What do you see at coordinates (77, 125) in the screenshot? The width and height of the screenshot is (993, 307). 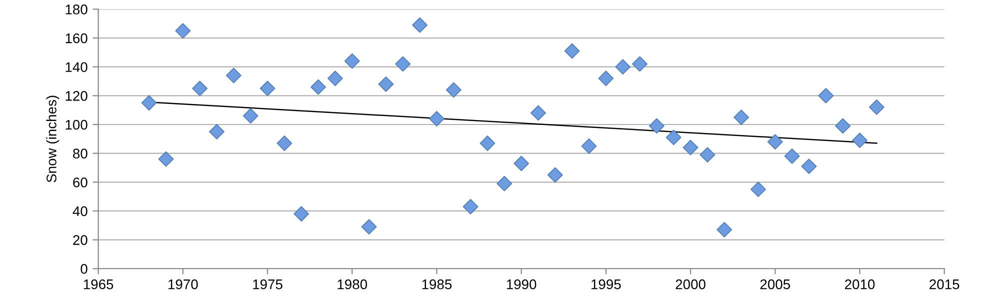 I see `y-tick-label: 100` at bounding box center [77, 125].